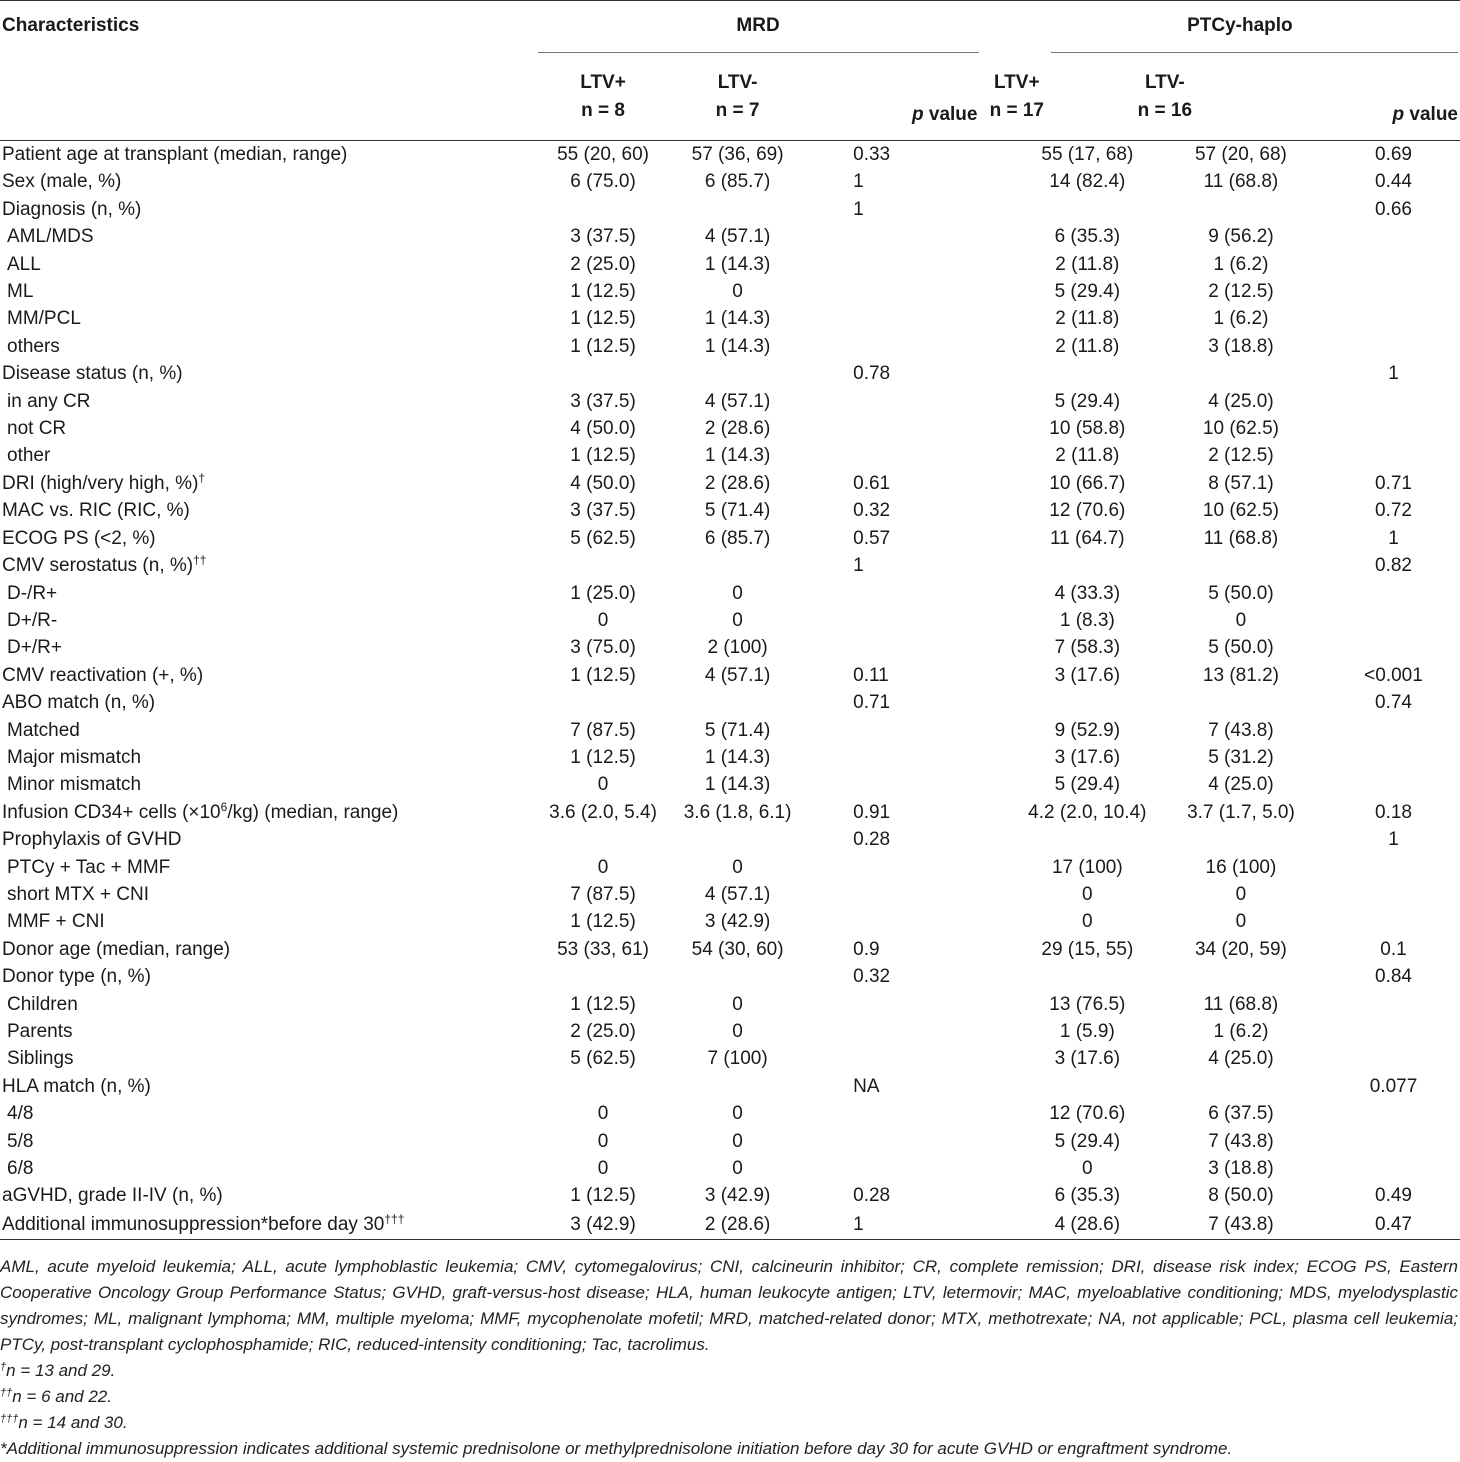  I want to click on ptcy-p-value-cell: 0.66, so click(1393, 209).